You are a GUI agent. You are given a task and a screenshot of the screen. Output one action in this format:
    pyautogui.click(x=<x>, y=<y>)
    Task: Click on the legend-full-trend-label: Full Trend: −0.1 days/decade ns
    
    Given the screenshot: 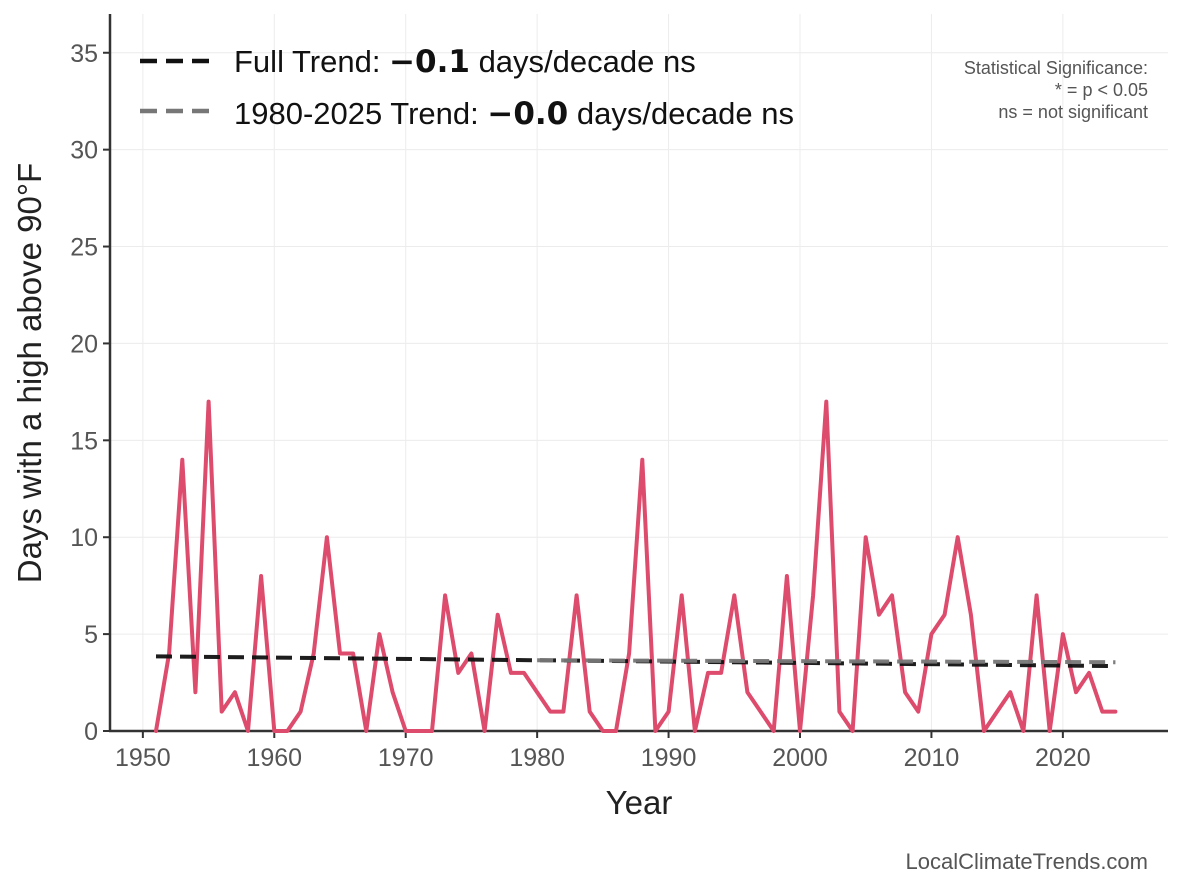 What is the action you would take?
    pyautogui.click(x=465, y=62)
    